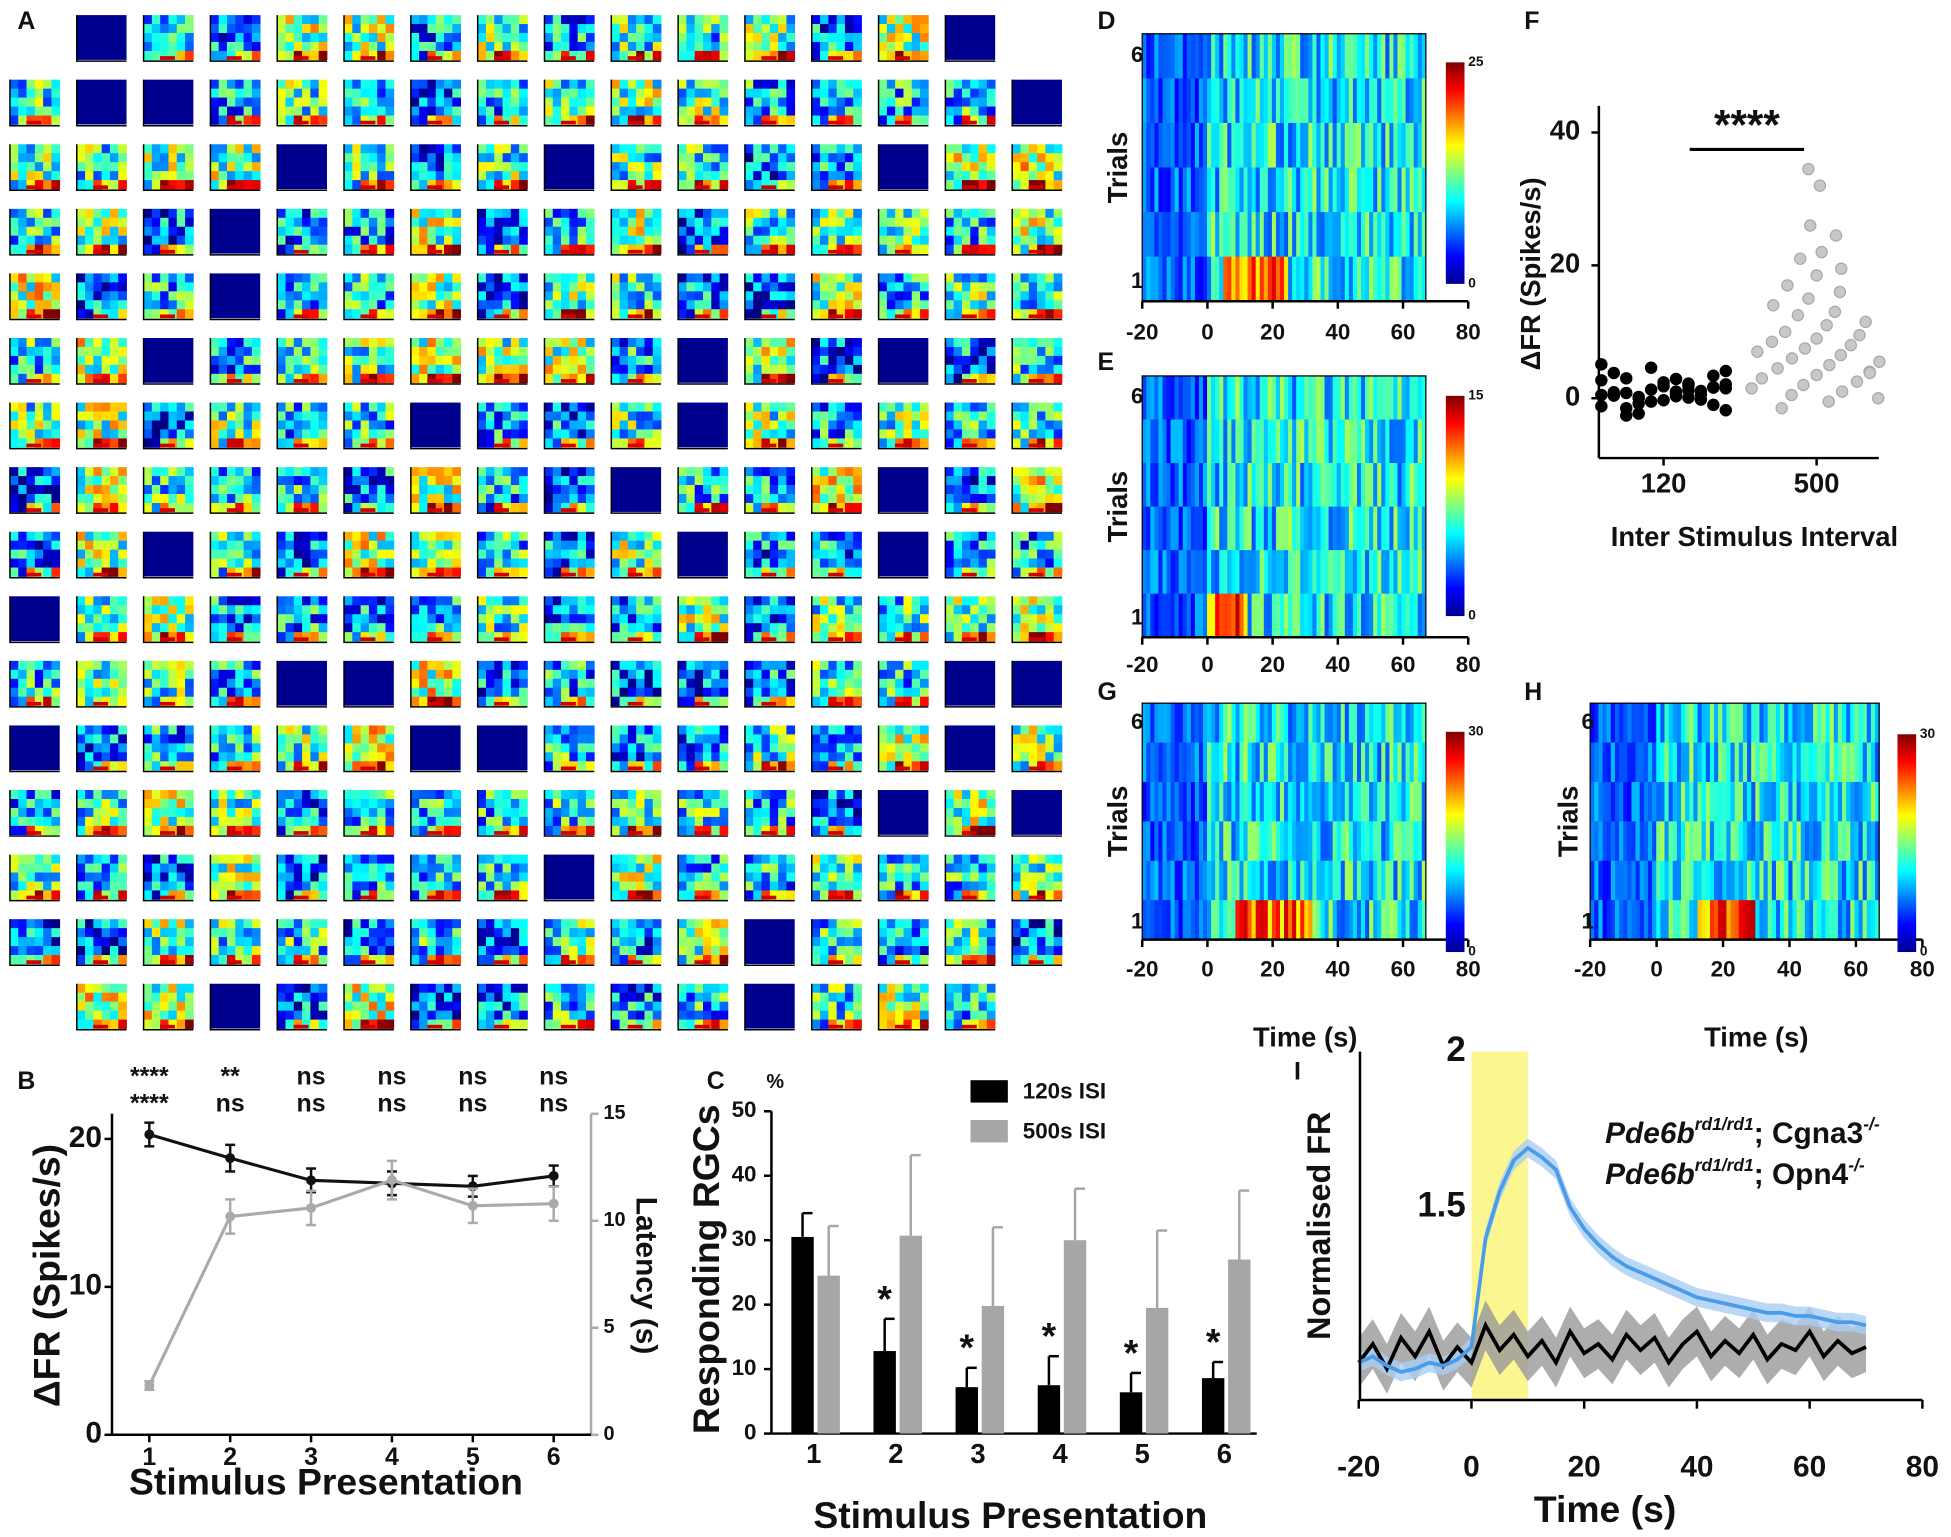  Describe the element at coordinates (969, 316) in the screenshot. I see `tile-stim` at that location.